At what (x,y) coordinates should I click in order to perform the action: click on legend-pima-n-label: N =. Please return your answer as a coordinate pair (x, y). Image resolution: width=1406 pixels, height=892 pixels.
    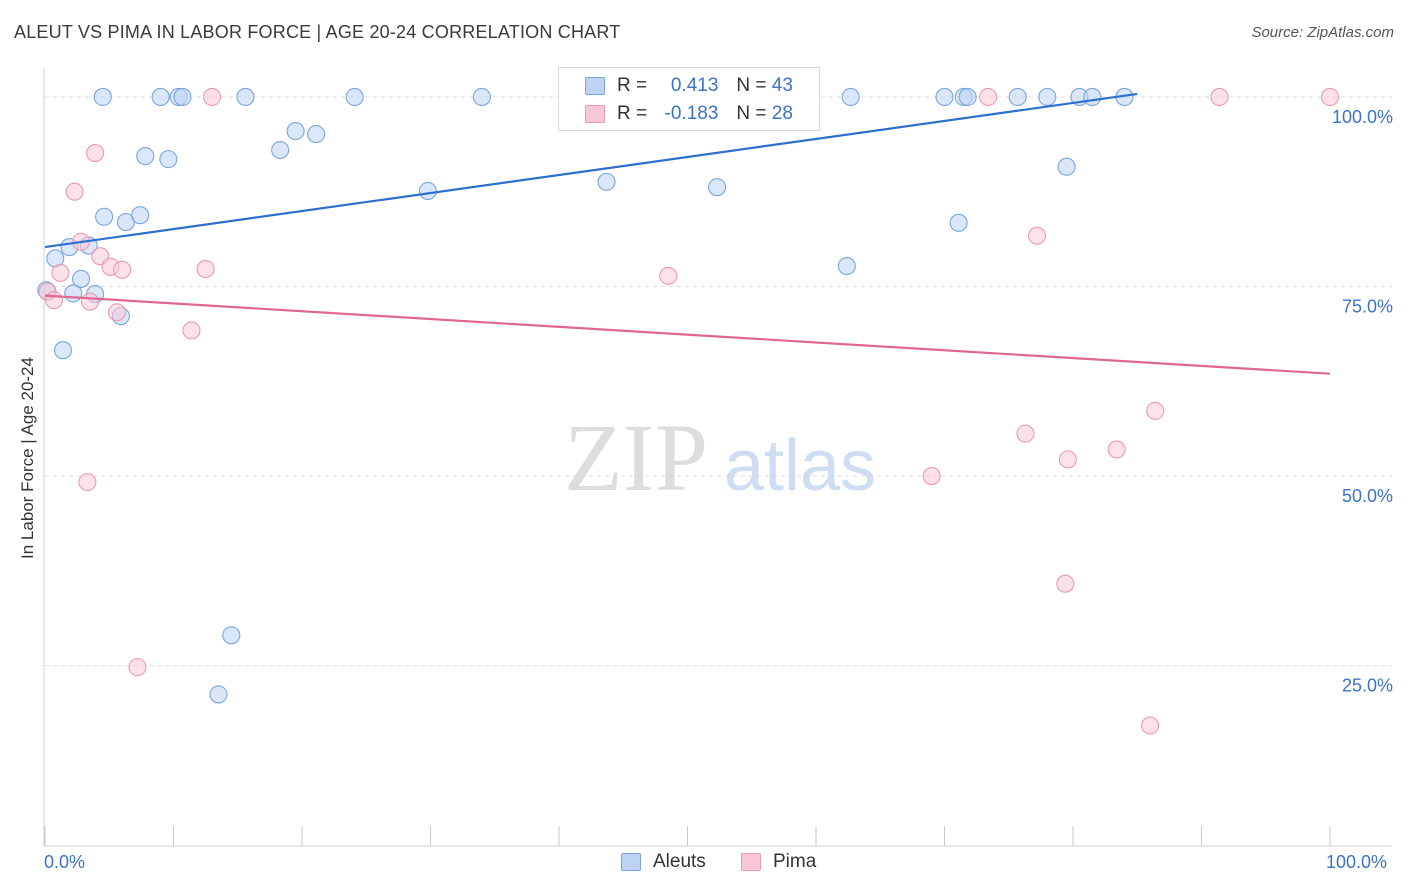
    Looking at the image, I should click on (751, 113).